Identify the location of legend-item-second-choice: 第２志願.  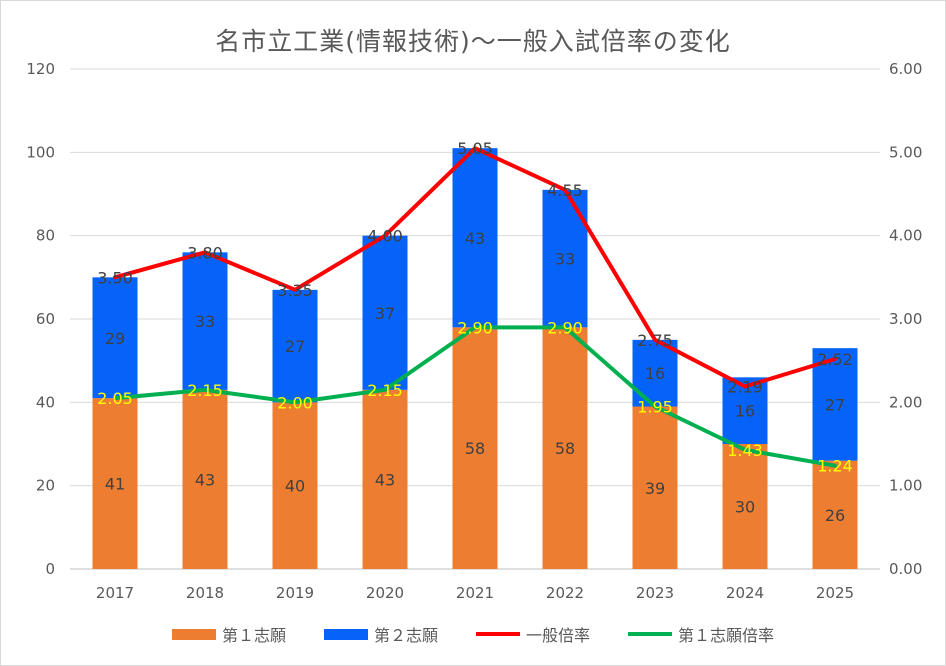
(380, 634).